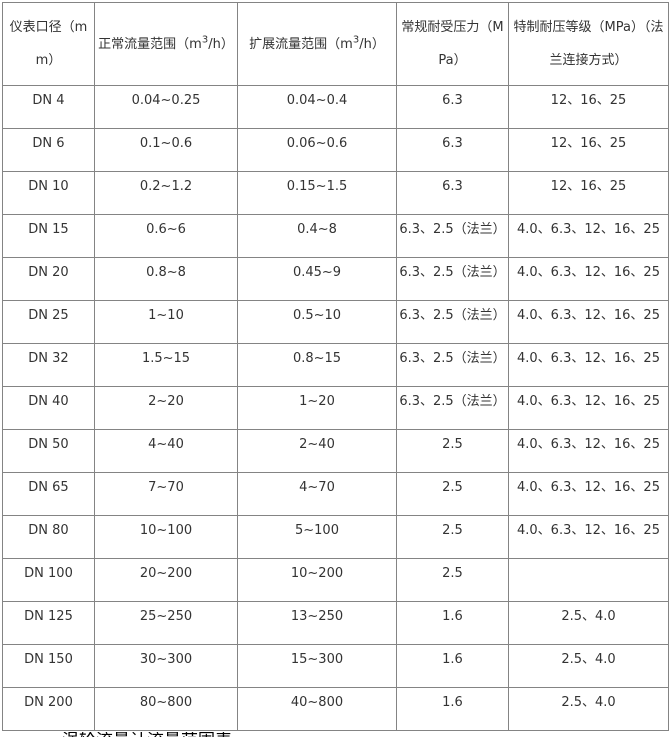 This screenshot has width=671, height=738. I want to click on special-pressure-label: 特制耐压等级（MPa）（法兰连接方式）, so click(588, 44).